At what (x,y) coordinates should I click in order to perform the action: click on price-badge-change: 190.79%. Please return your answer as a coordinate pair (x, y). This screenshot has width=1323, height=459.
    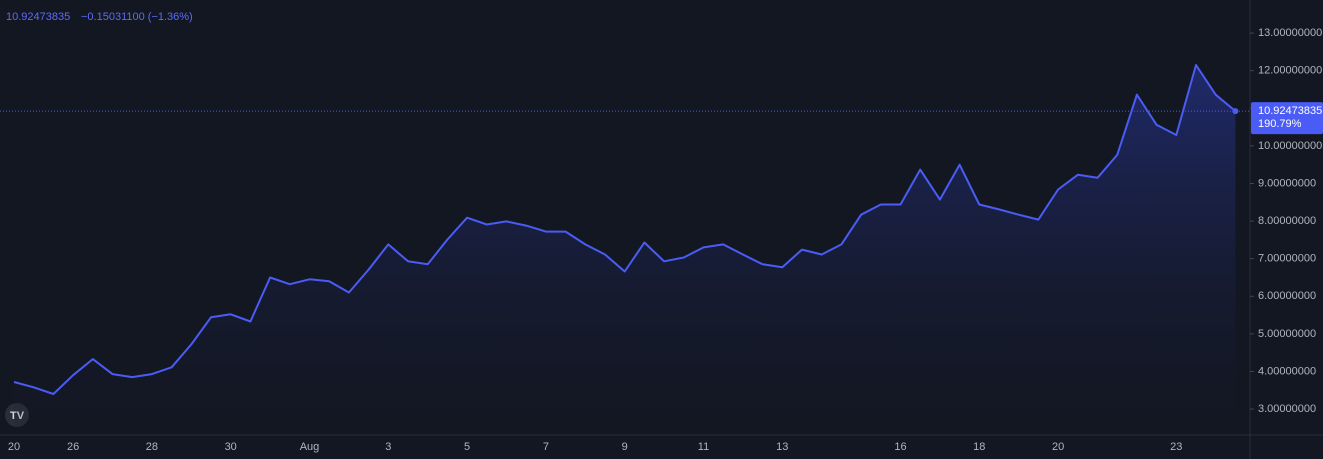
    Looking at the image, I should click on (1280, 124).